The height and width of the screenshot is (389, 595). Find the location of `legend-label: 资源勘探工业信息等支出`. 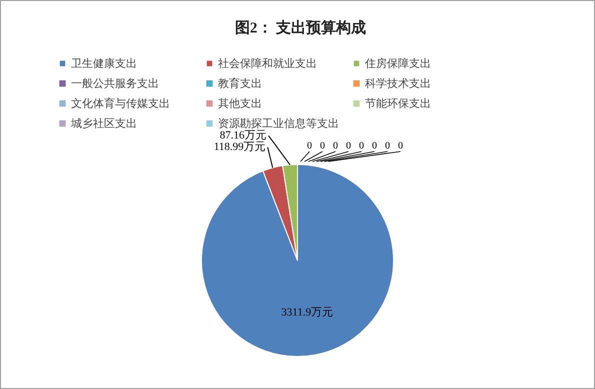

legend-label: 资源勘探工业信息等支出 is located at coordinates (279, 123).